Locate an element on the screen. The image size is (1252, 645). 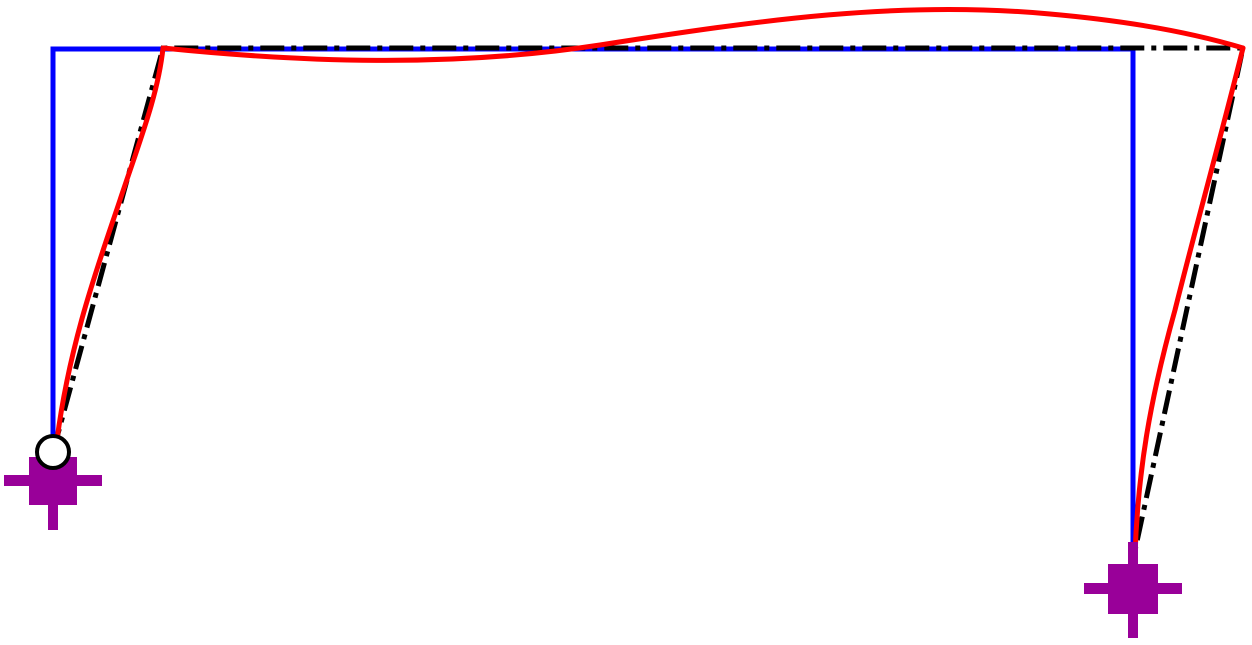
deflected-right-column is located at coordinates (1189, 301).